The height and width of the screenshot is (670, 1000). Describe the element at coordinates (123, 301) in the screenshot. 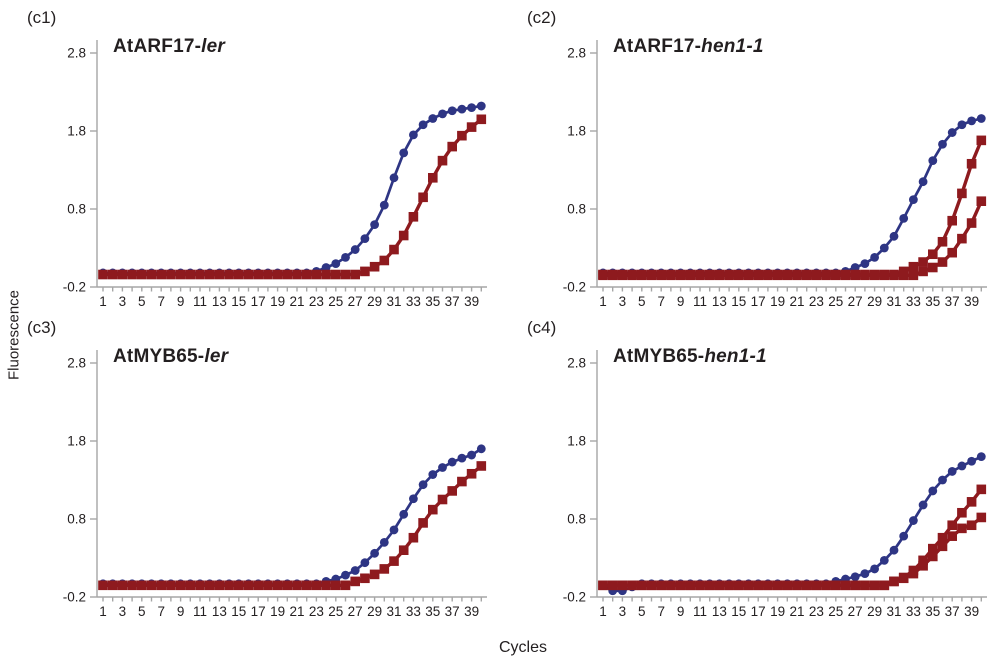

I see `x-tick-label: 3` at that location.